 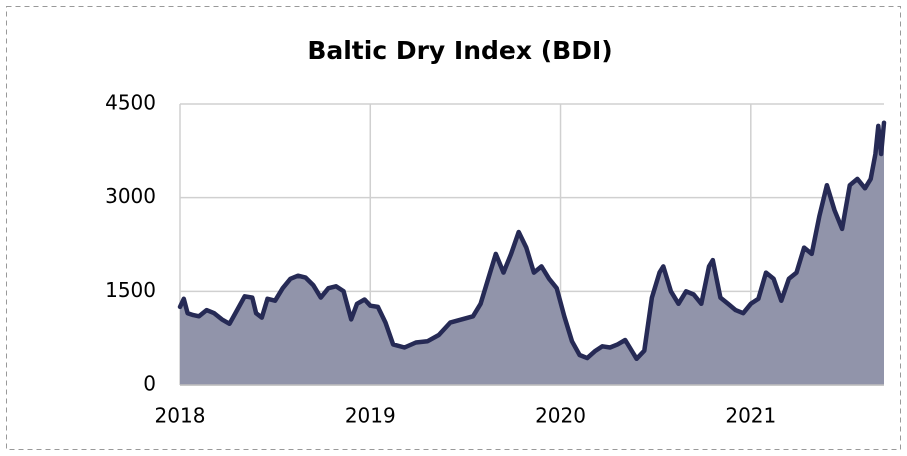 What do you see at coordinates (130, 290) in the screenshot?
I see `y-tick-label: 1500` at bounding box center [130, 290].